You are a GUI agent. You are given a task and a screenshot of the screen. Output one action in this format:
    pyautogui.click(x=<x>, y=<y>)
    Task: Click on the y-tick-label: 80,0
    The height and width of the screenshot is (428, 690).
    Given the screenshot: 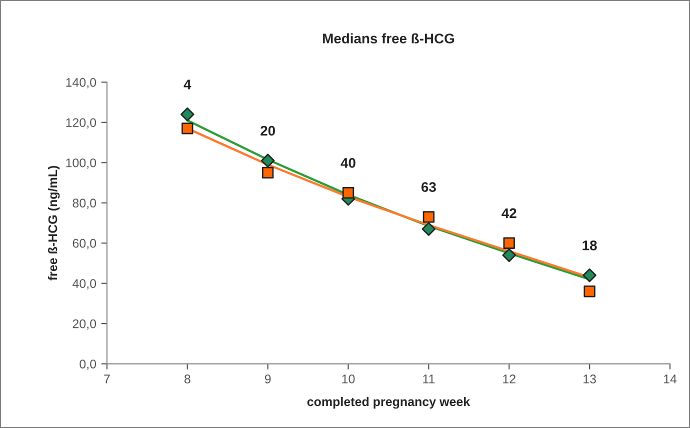 What is the action you would take?
    pyautogui.click(x=84, y=203)
    